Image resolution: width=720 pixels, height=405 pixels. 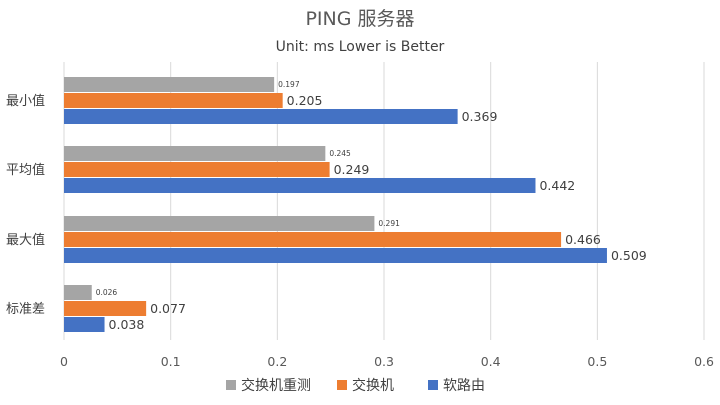 What do you see at coordinates (25, 309) in the screenshot?
I see `category-label: 标准差` at bounding box center [25, 309].